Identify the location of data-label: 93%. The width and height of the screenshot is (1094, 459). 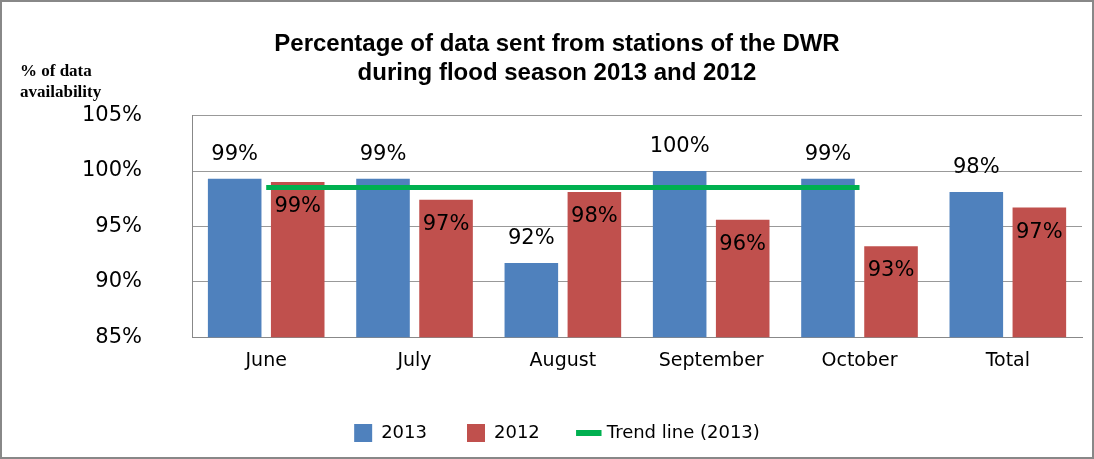
(891, 269).